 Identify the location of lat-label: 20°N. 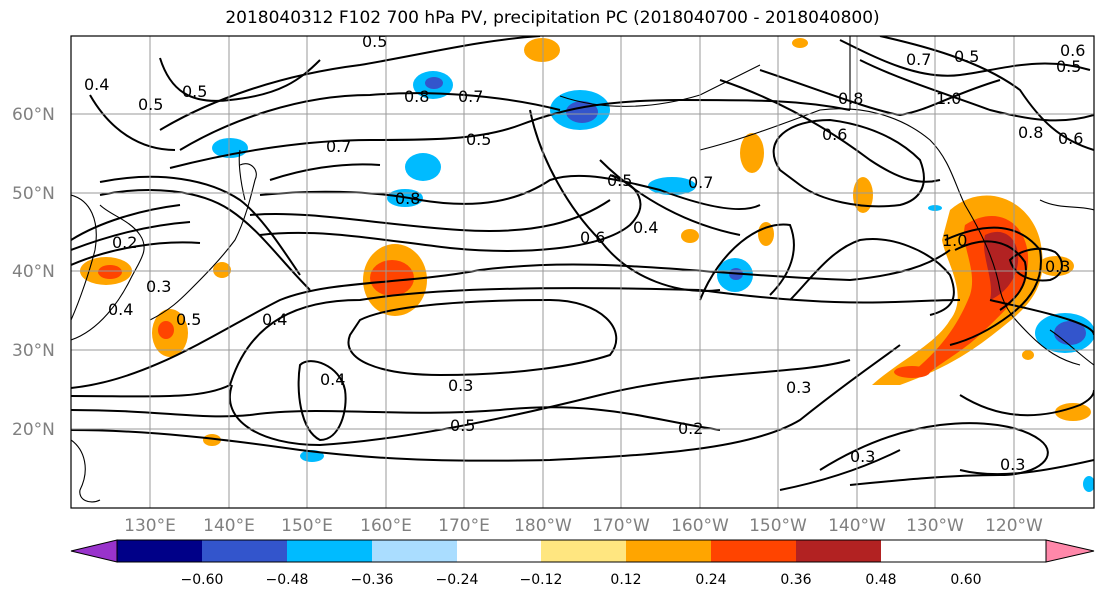
(33, 430).